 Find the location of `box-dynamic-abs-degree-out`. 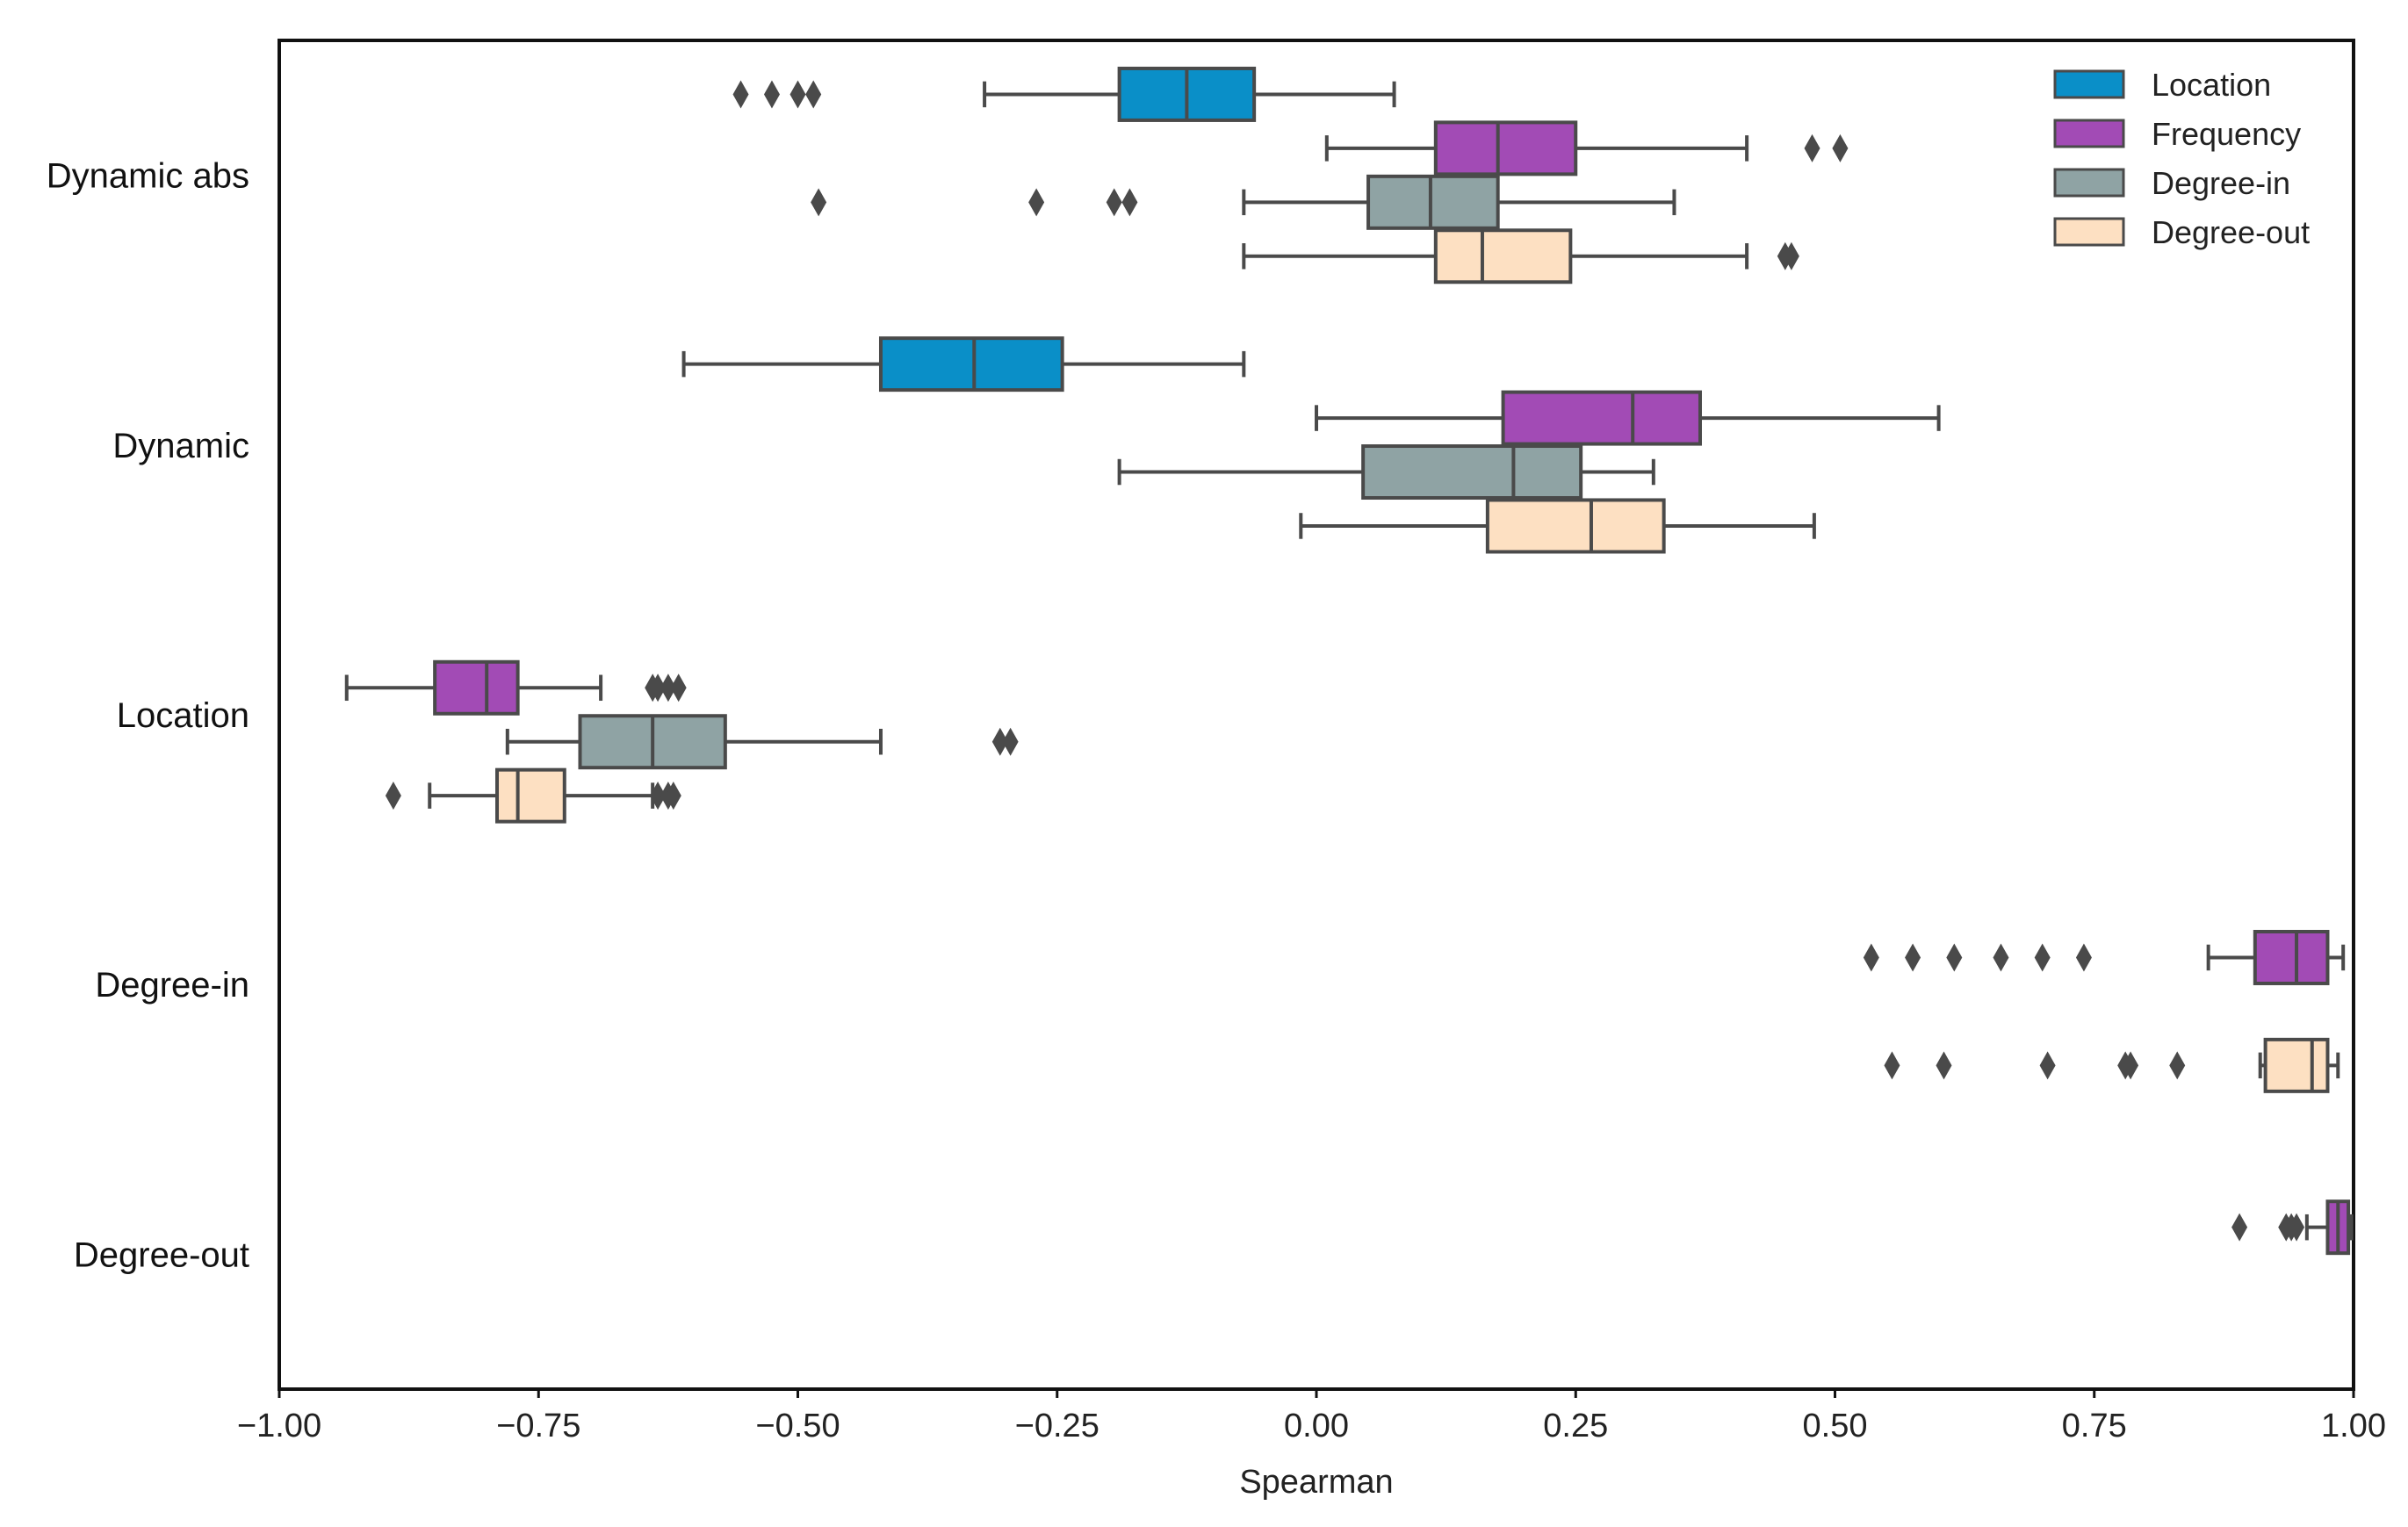

box-dynamic-abs-degree-out is located at coordinates (1520, 256).